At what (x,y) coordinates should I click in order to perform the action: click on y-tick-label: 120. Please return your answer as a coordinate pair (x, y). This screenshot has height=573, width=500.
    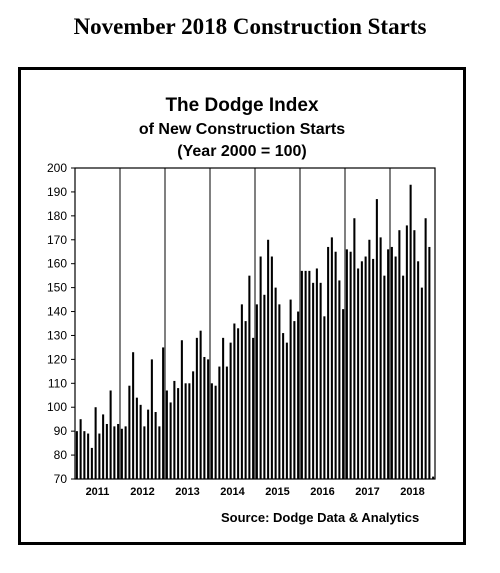
    Looking at the image, I should click on (57, 359).